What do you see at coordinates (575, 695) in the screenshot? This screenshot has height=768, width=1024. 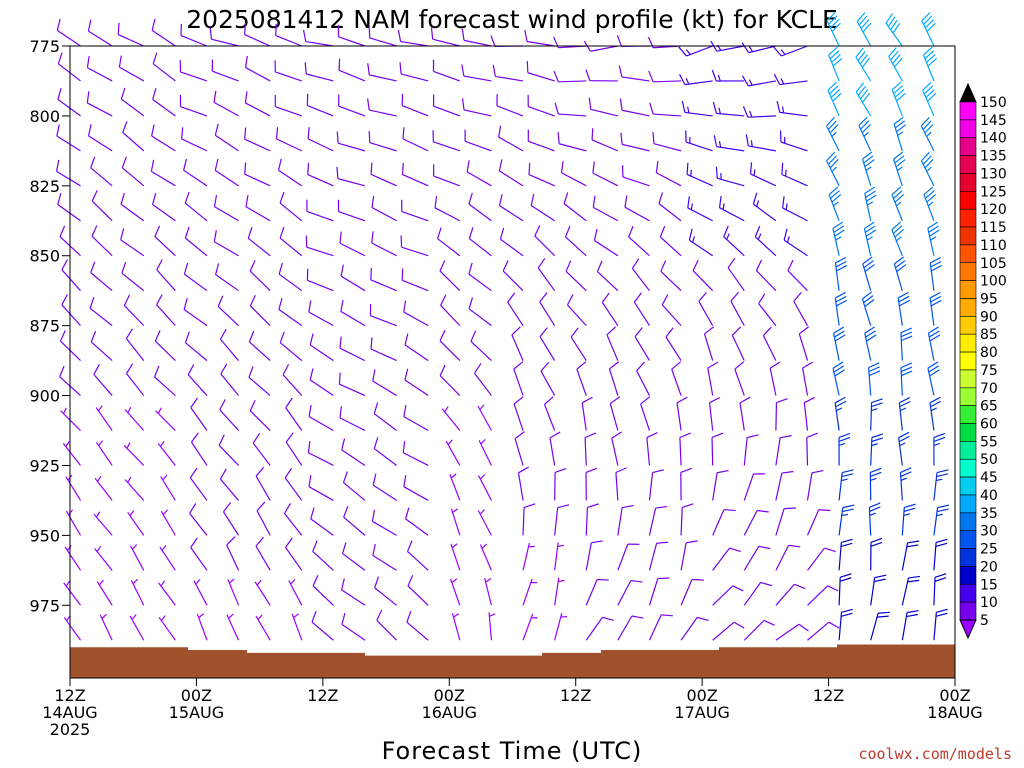 I see `x-tick-label: 12Z` at bounding box center [575, 695].